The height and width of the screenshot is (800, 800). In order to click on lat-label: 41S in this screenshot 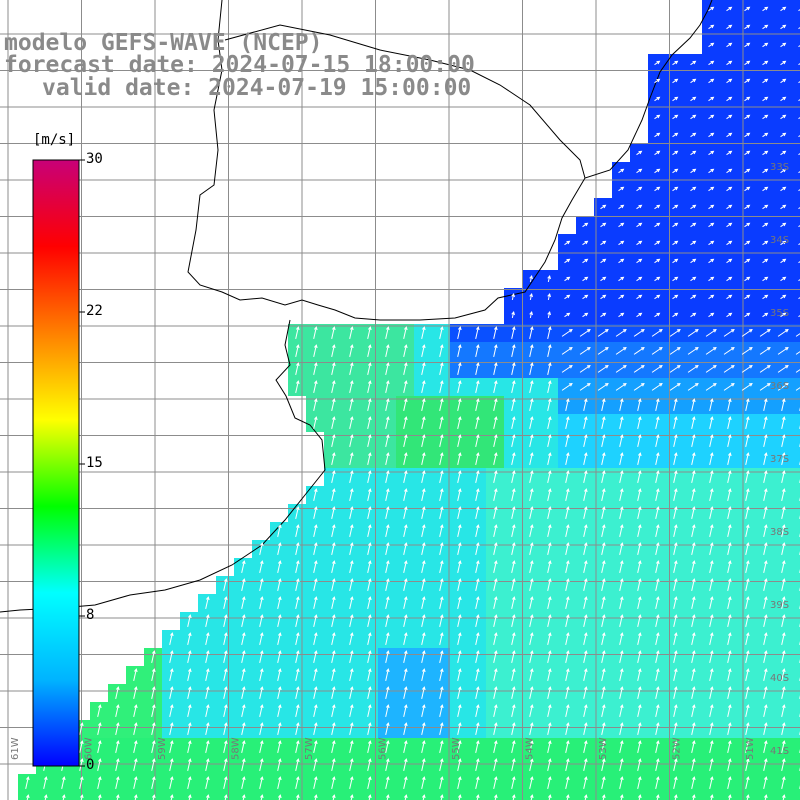, I will do `click(779, 751)`.